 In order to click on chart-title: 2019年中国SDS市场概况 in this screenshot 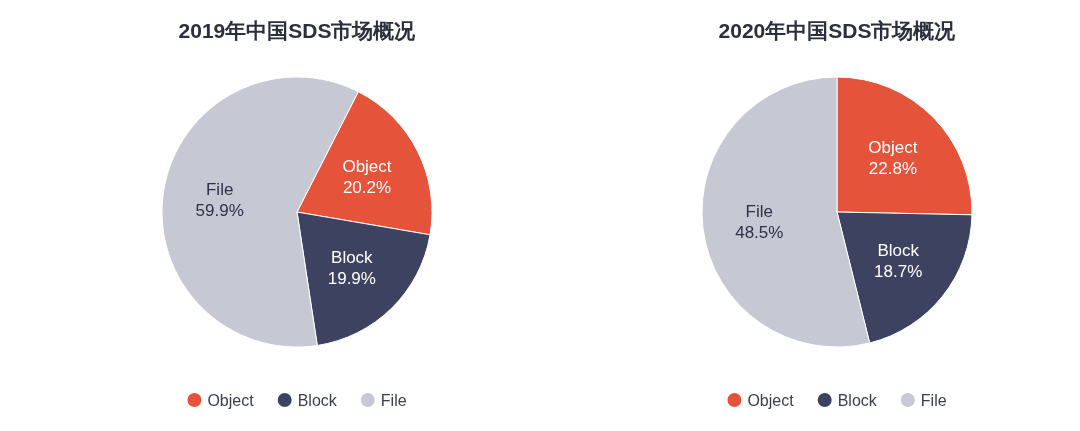, I will do `click(297, 30)`.